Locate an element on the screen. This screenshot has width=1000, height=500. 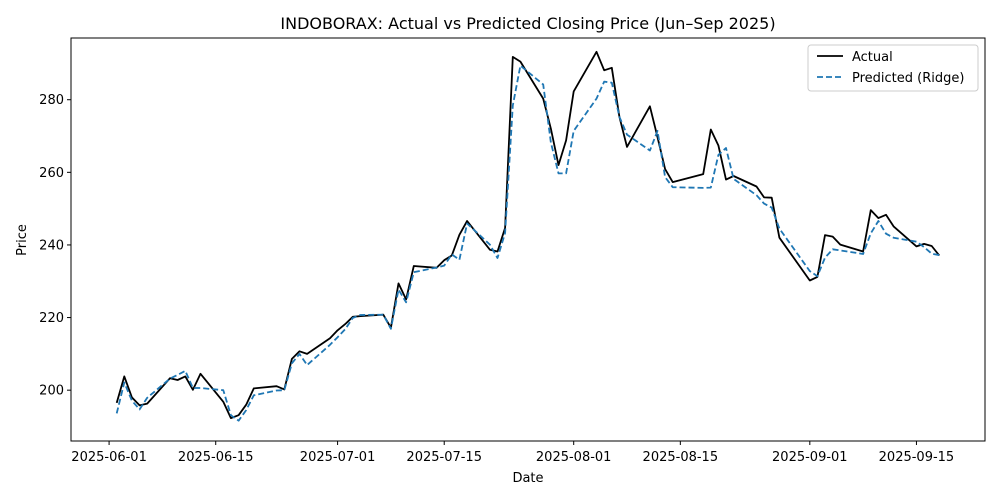
legend-label-predicted: Predicted (Ridge) is located at coordinates (908, 78).